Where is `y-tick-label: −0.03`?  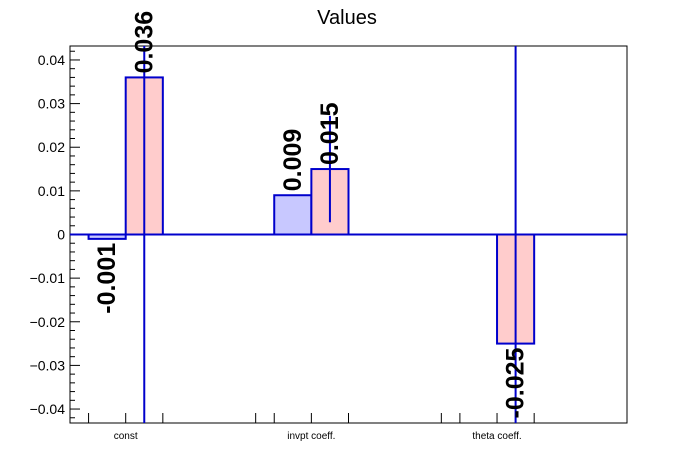
y-tick-label: −0.03 is located at coordinates (48, 365).